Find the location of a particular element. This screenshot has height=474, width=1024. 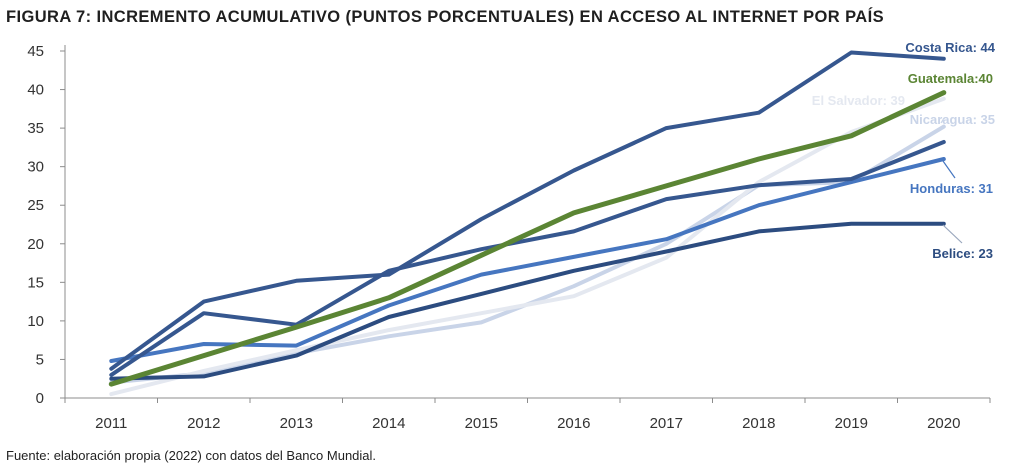

y-tick-label: 25 is located at coordinates (35, 205).